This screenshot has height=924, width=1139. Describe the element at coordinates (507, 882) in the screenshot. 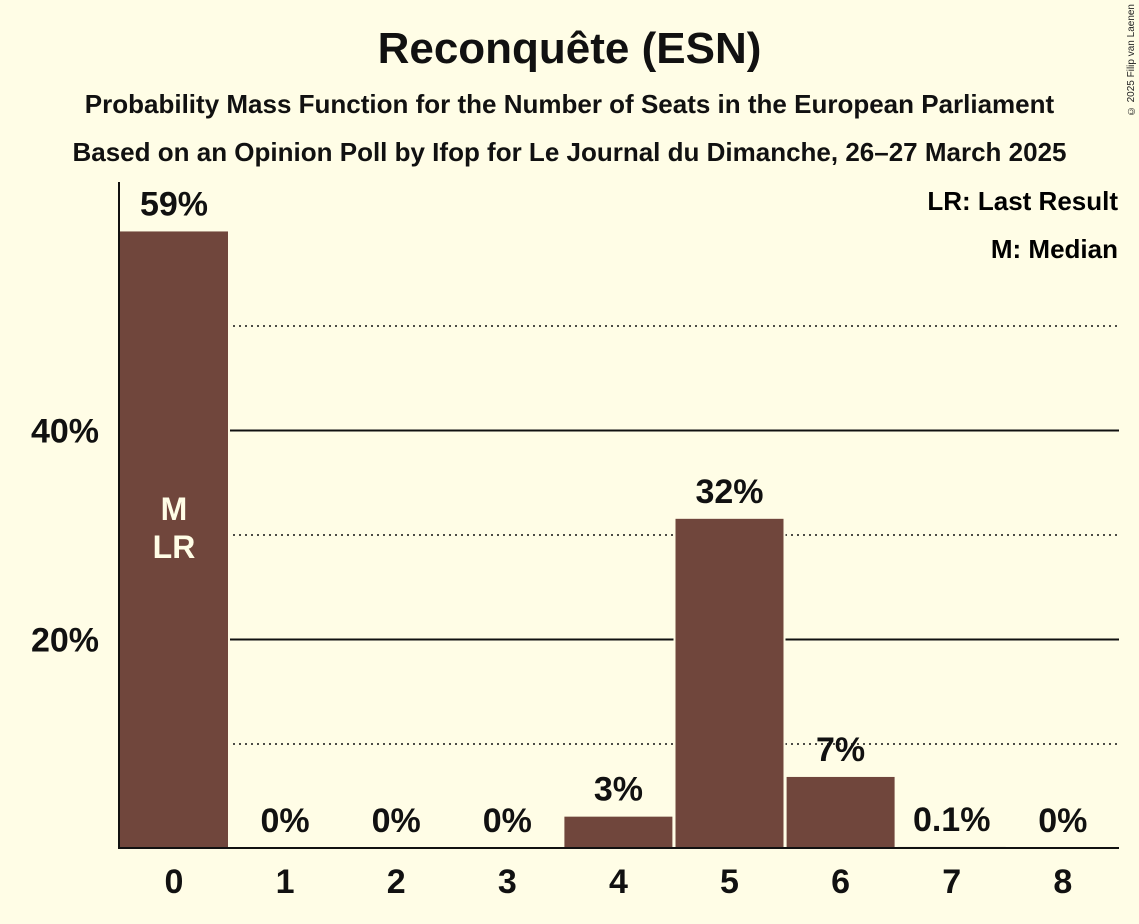

I see `x-tick-label: 3` at that location.